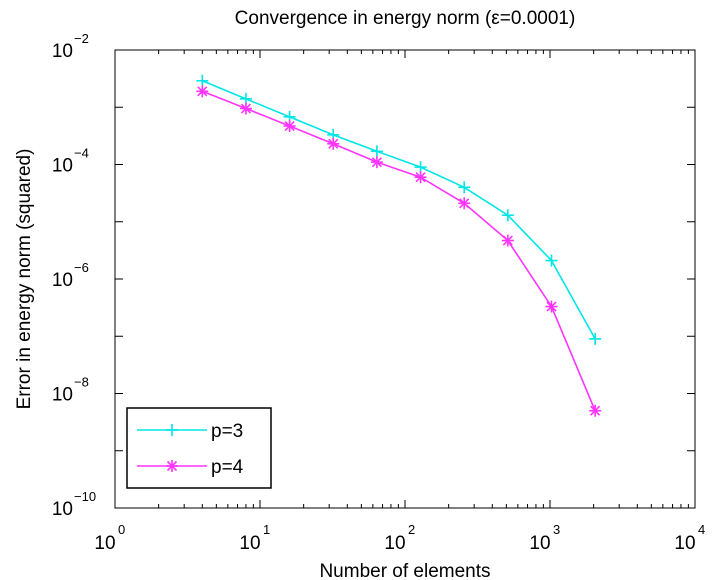 Image resolution: width=717 pixels, height=580 pixels. Describe the element at coordinates (701, 529) in the screenshot. I see `x-tick-exponent: 4` at that location.